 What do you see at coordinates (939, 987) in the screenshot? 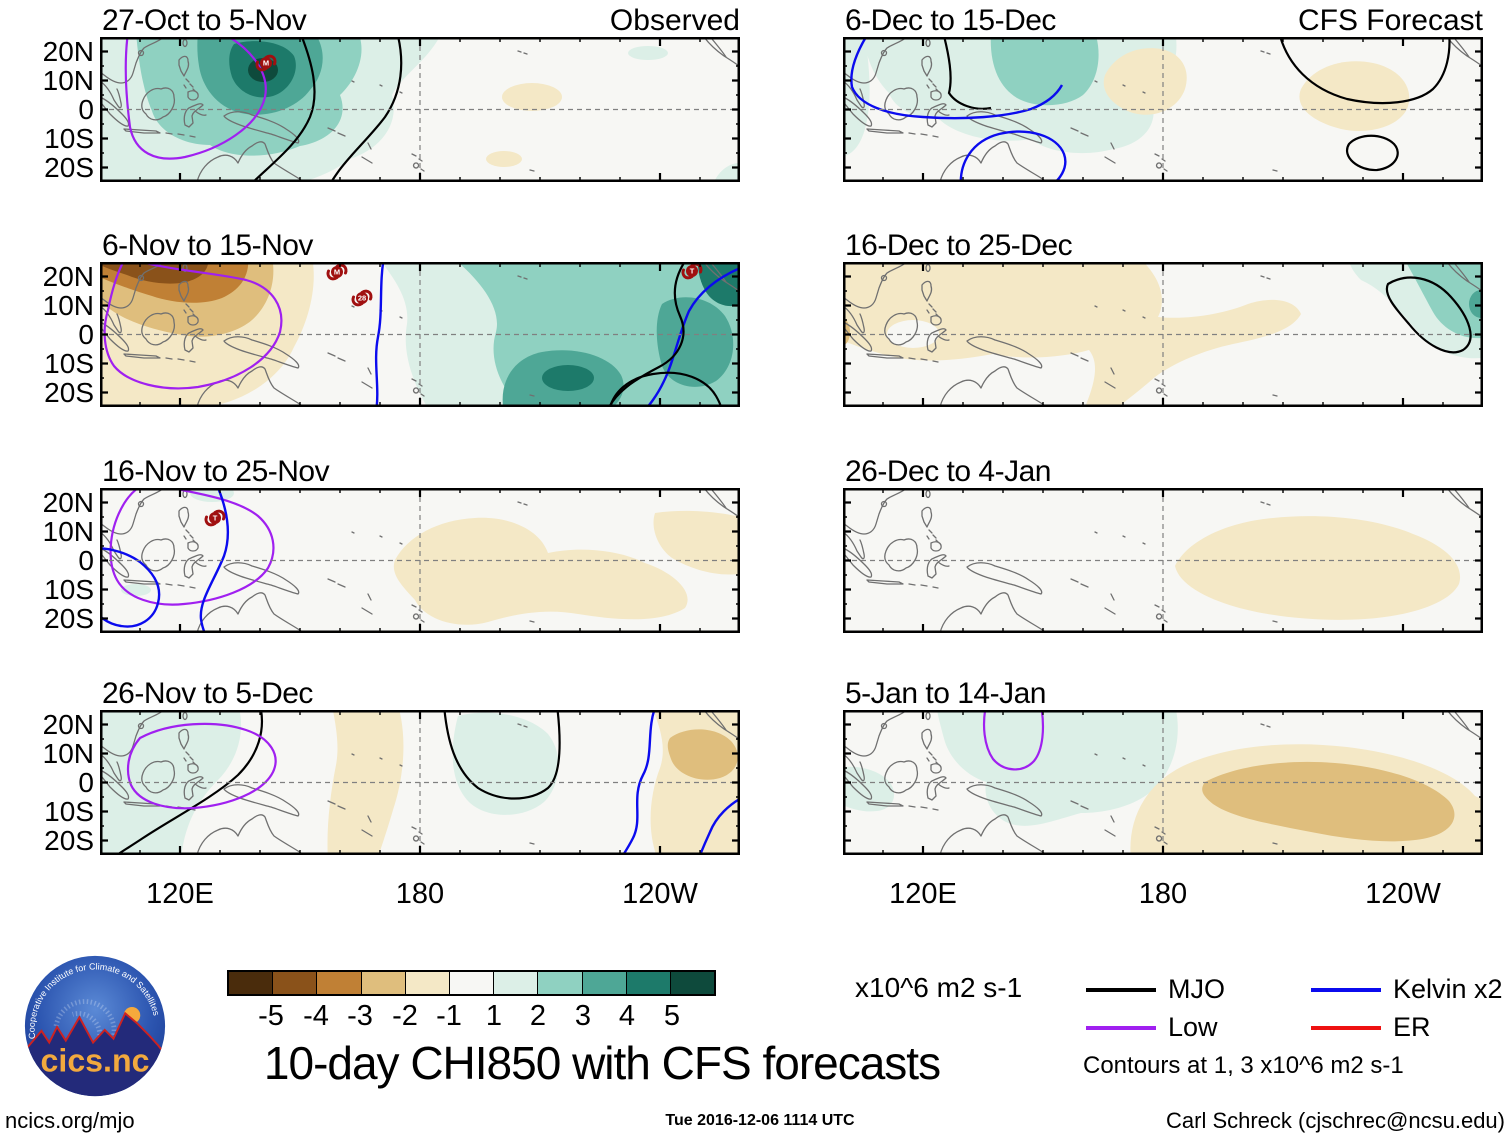
I see `colorbar-units: x10^6 m2 s-1` at bounding box center [939, 987].